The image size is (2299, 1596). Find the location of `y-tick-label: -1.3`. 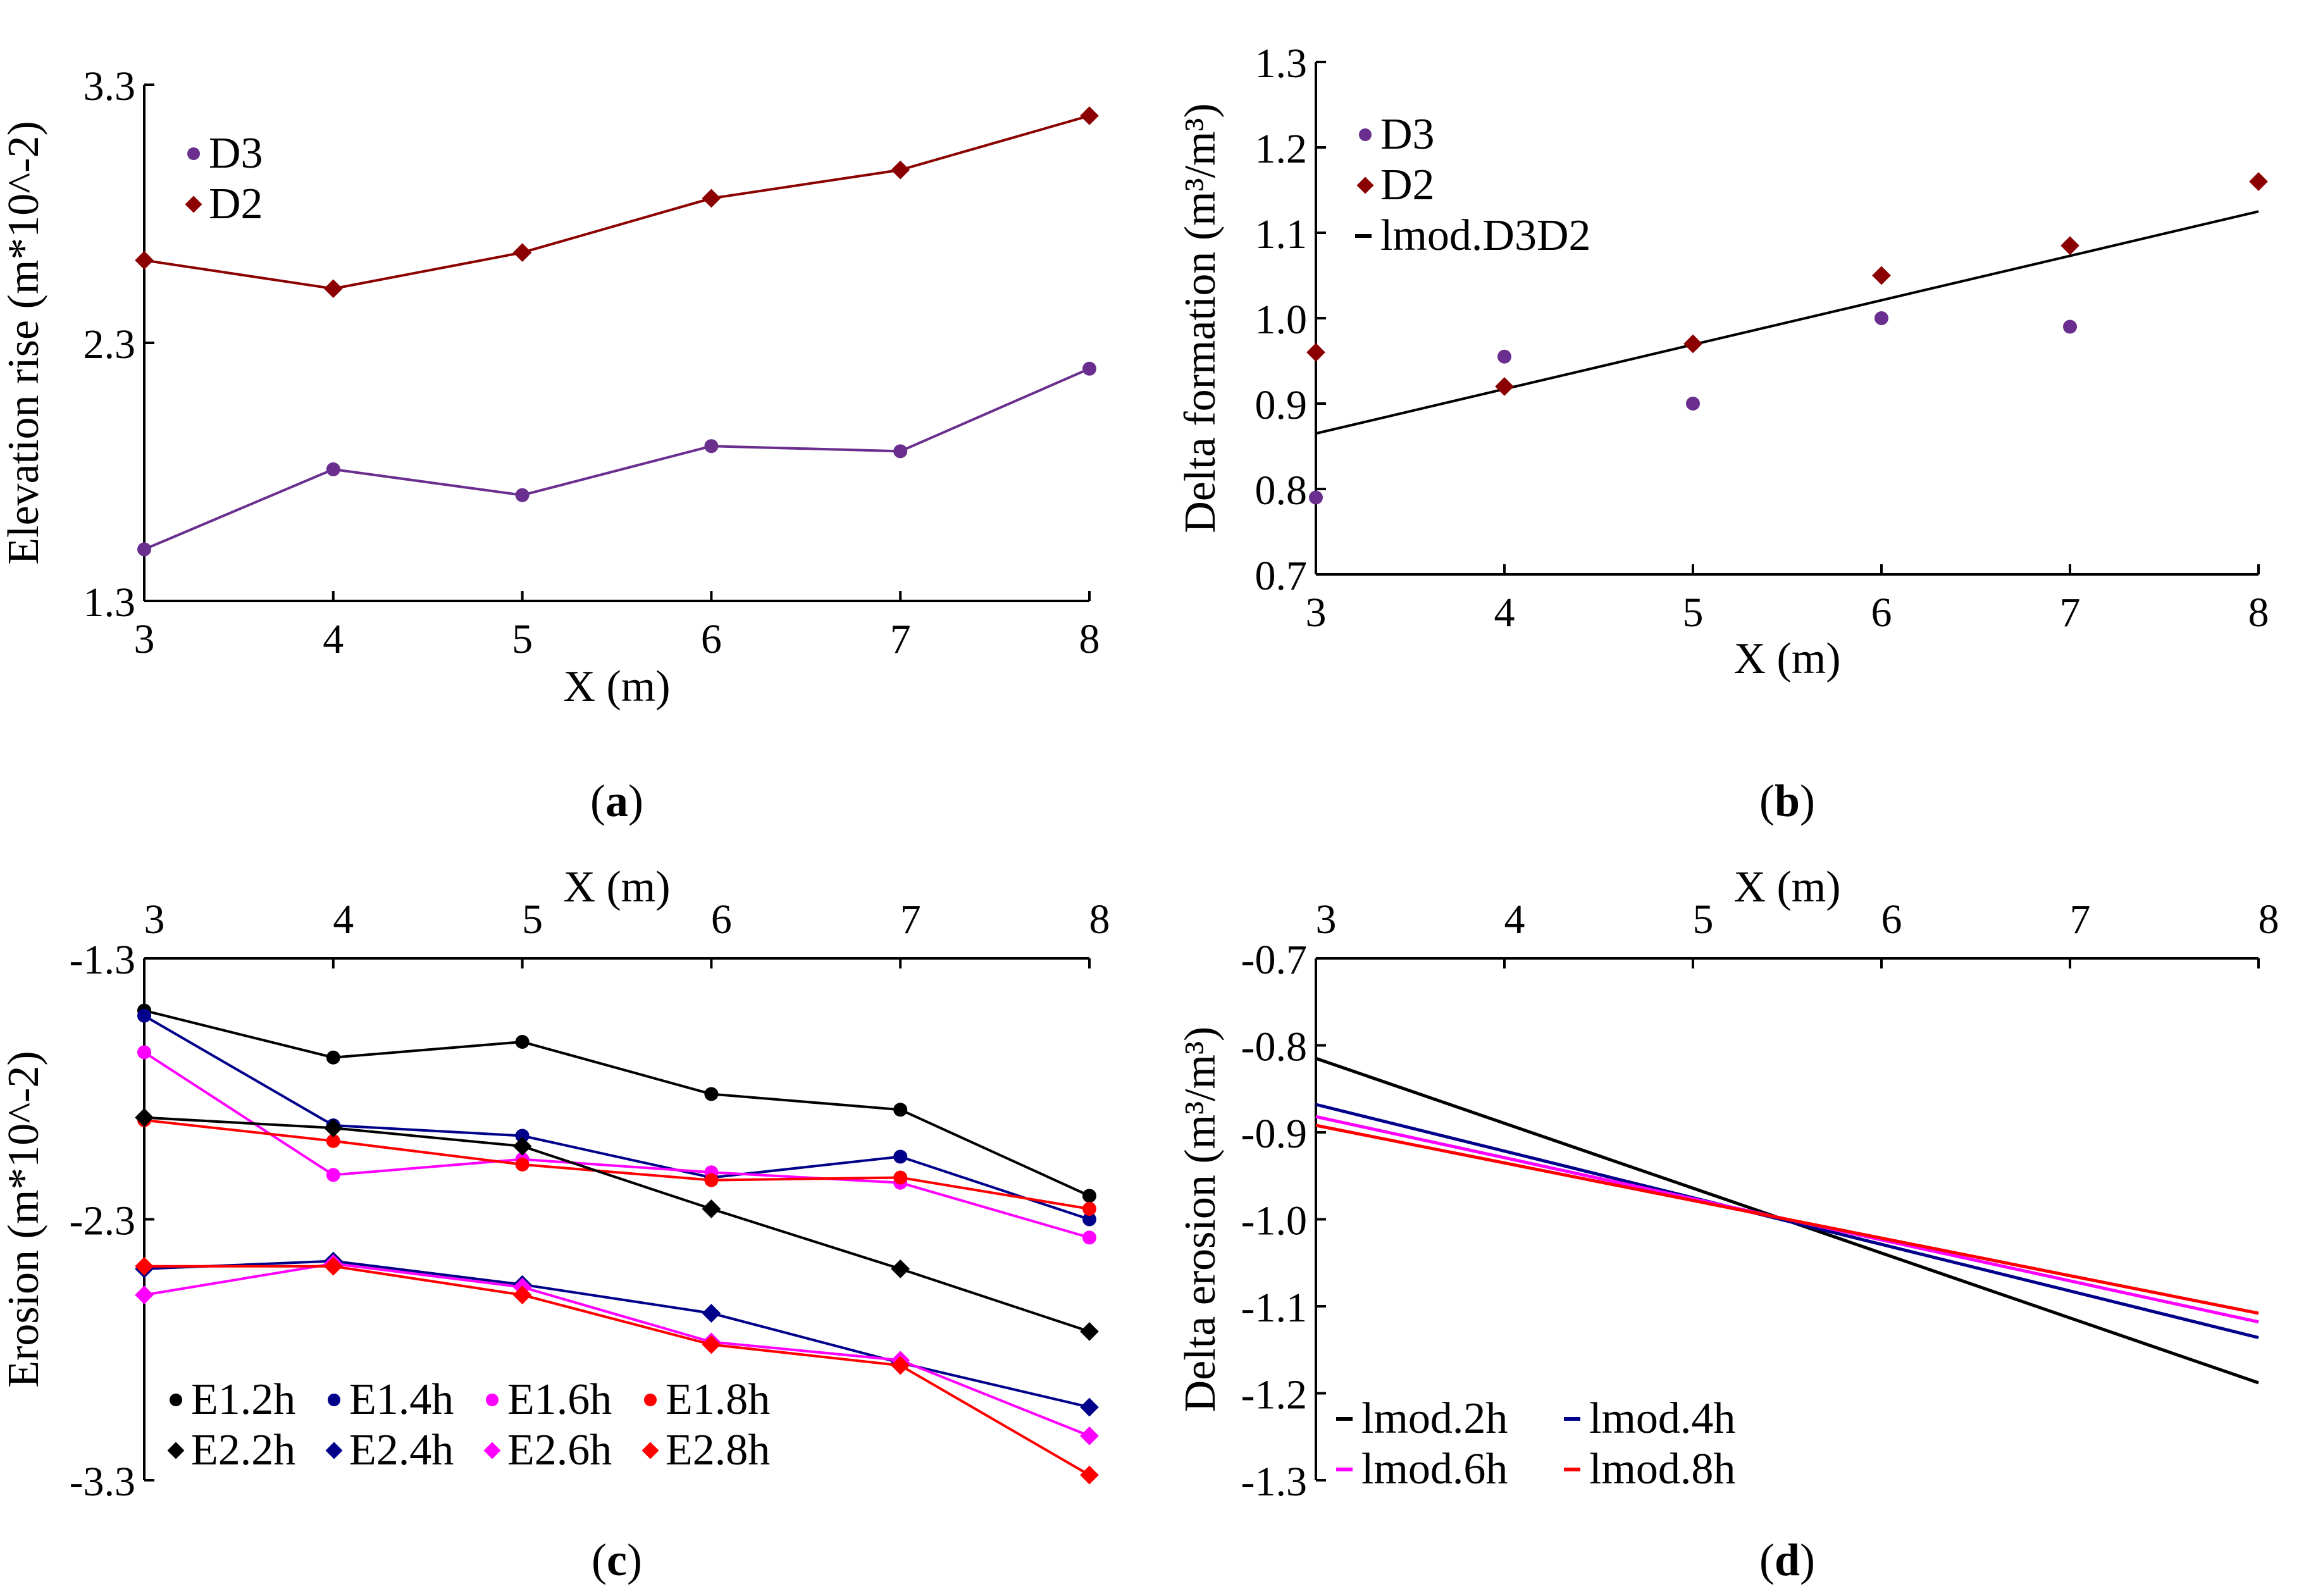

y-tick-label: -1.3 is located at coordinates (102, 960).